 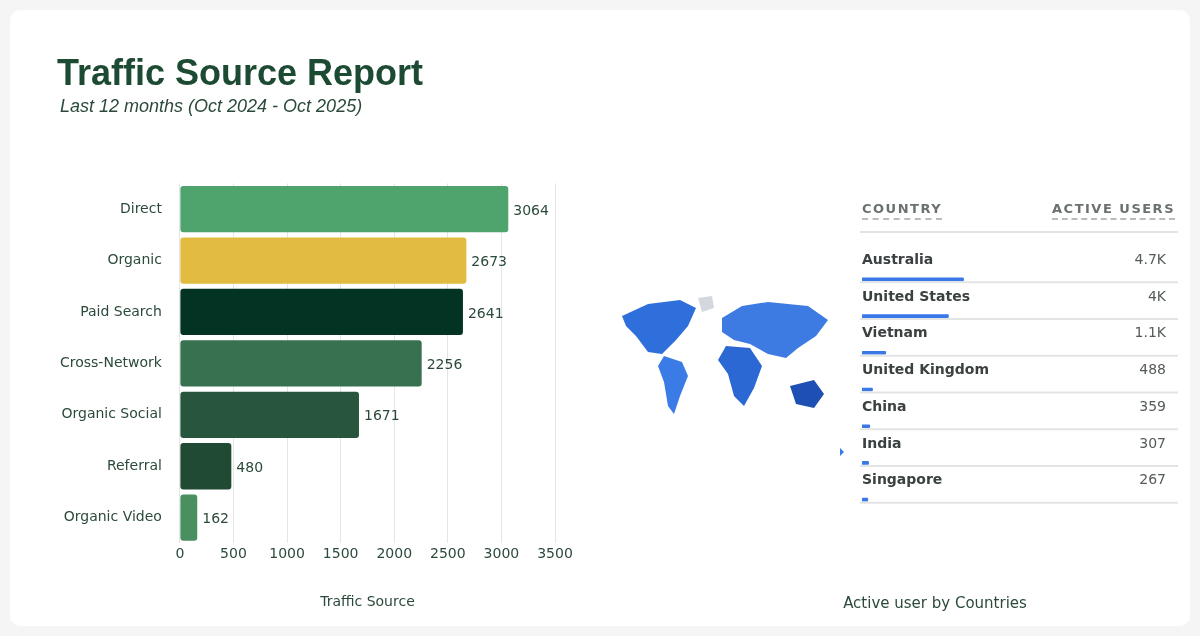 I want to click on data-label: 4.7K, so click(x=1150, y=259).